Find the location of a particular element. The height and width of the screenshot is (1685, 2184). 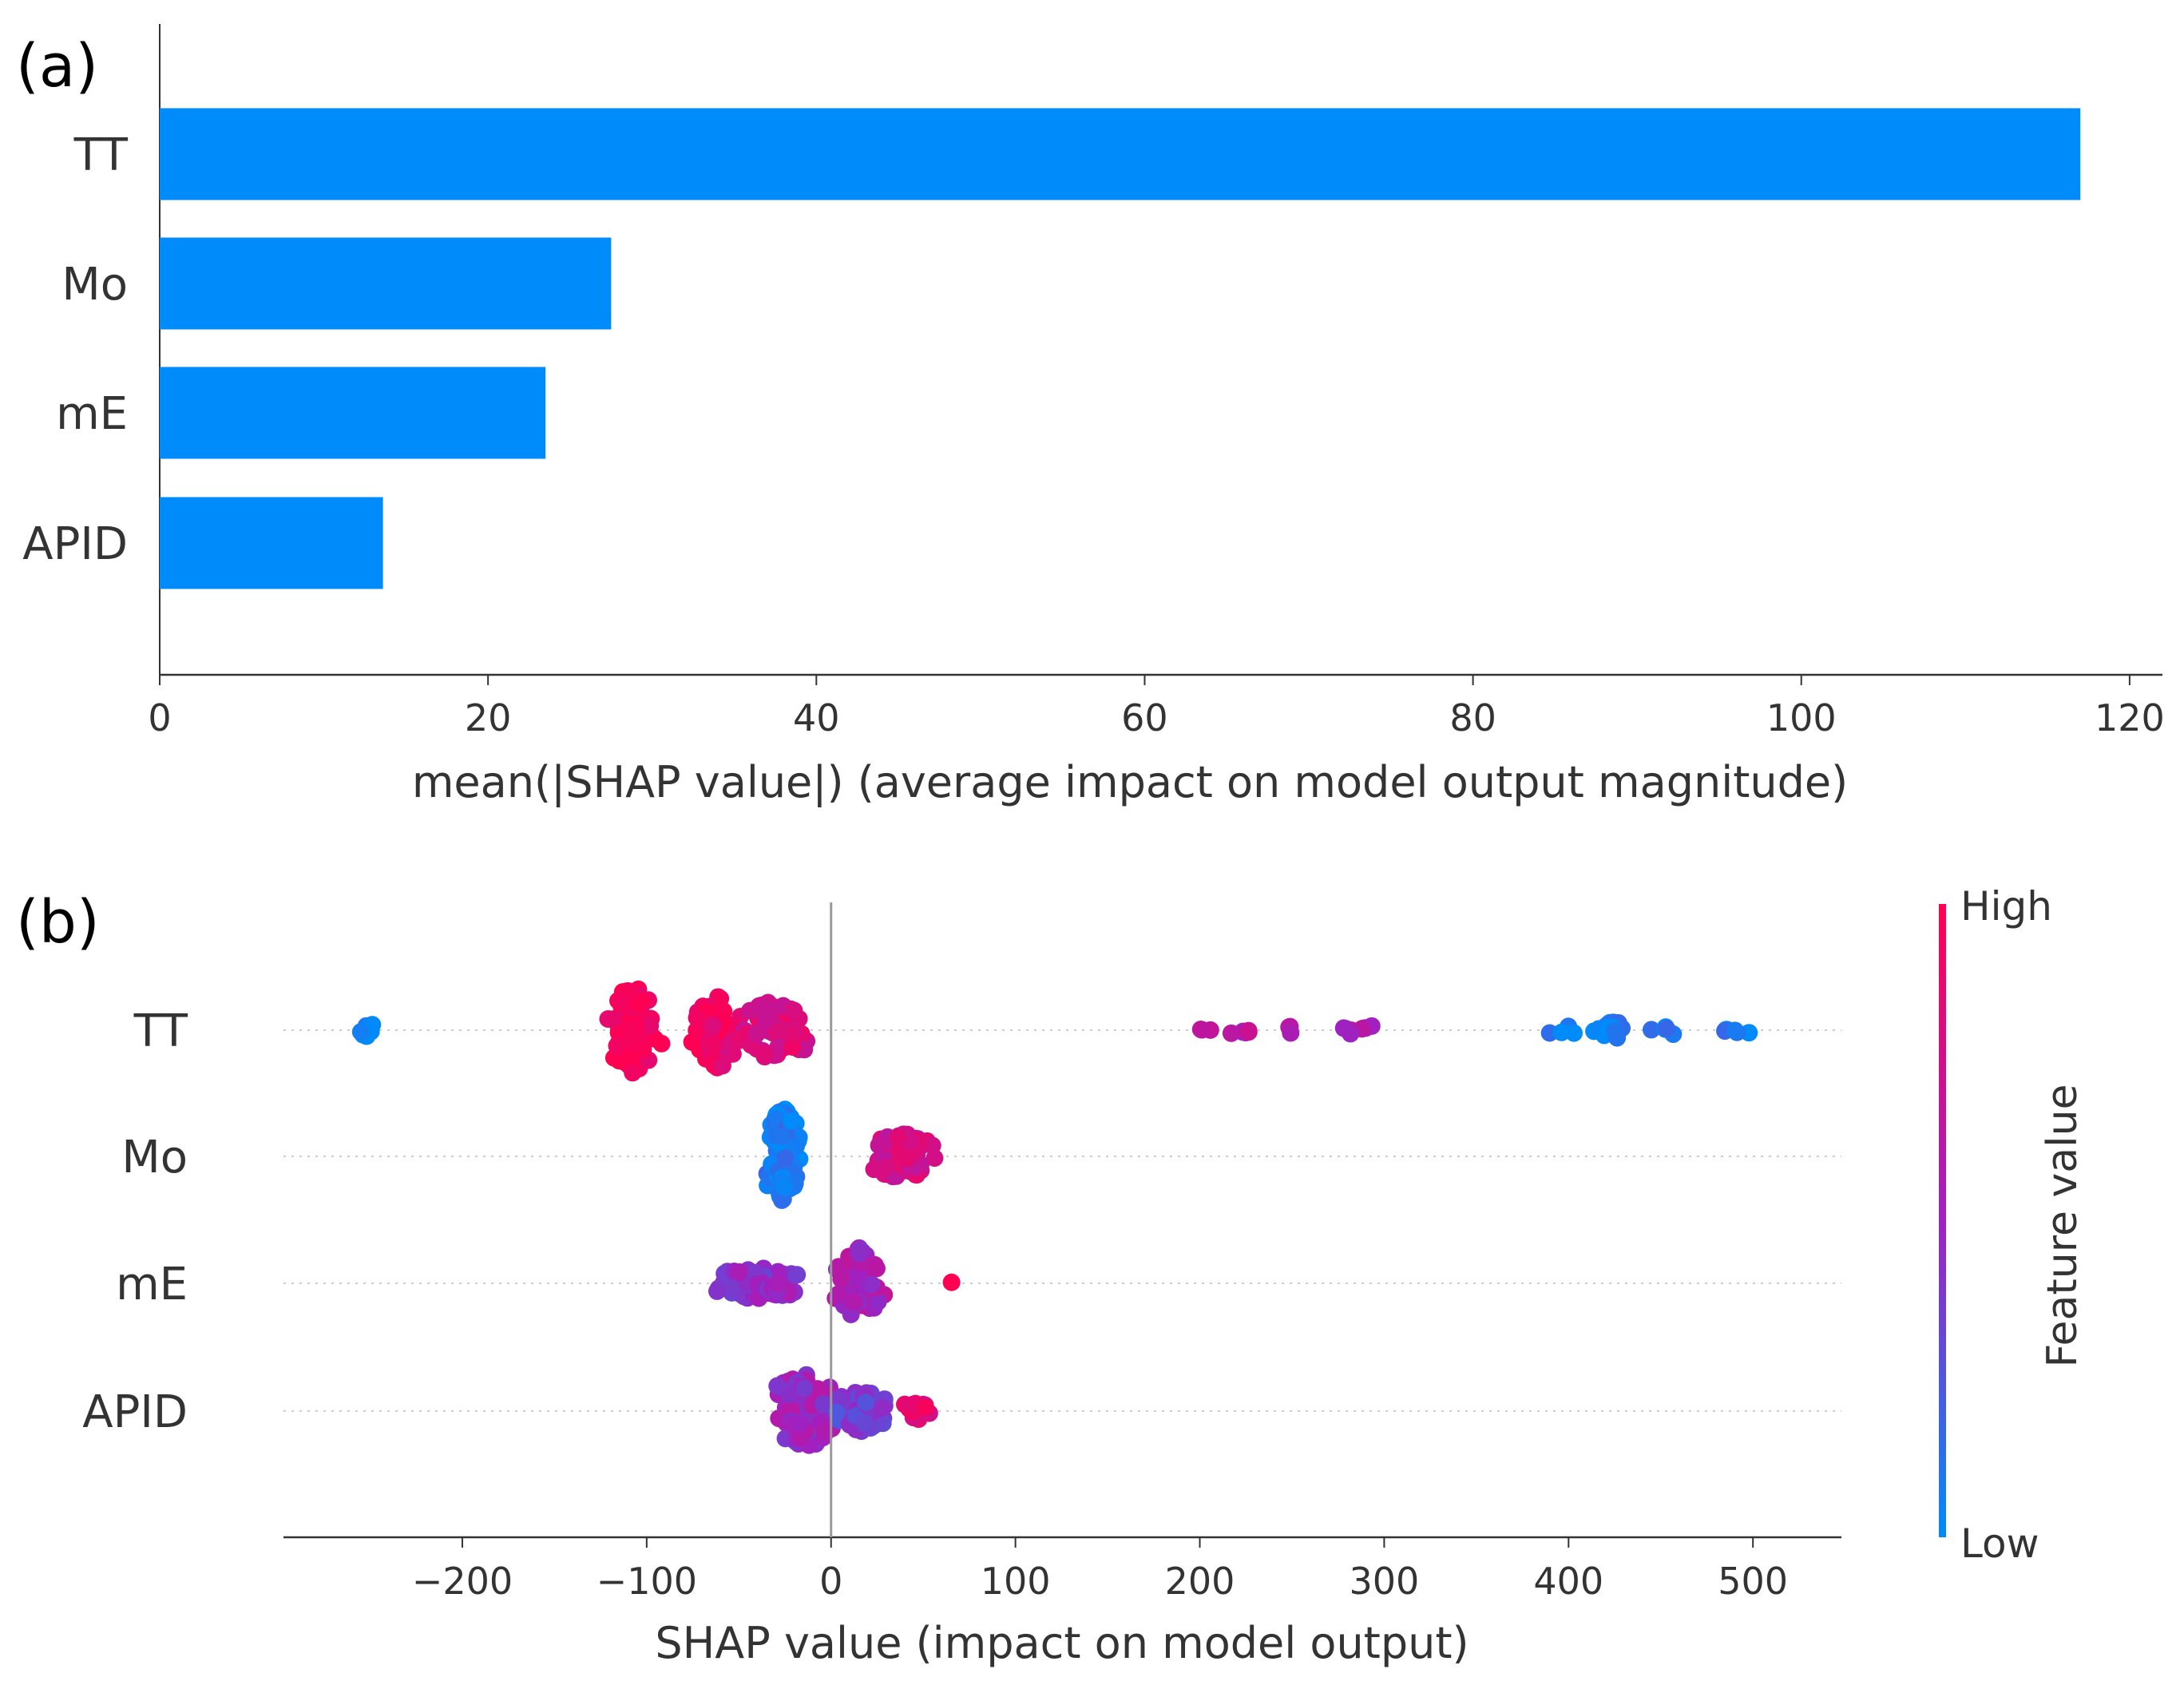

x-tick-label: 60 is located at coordinates (1144, 717).